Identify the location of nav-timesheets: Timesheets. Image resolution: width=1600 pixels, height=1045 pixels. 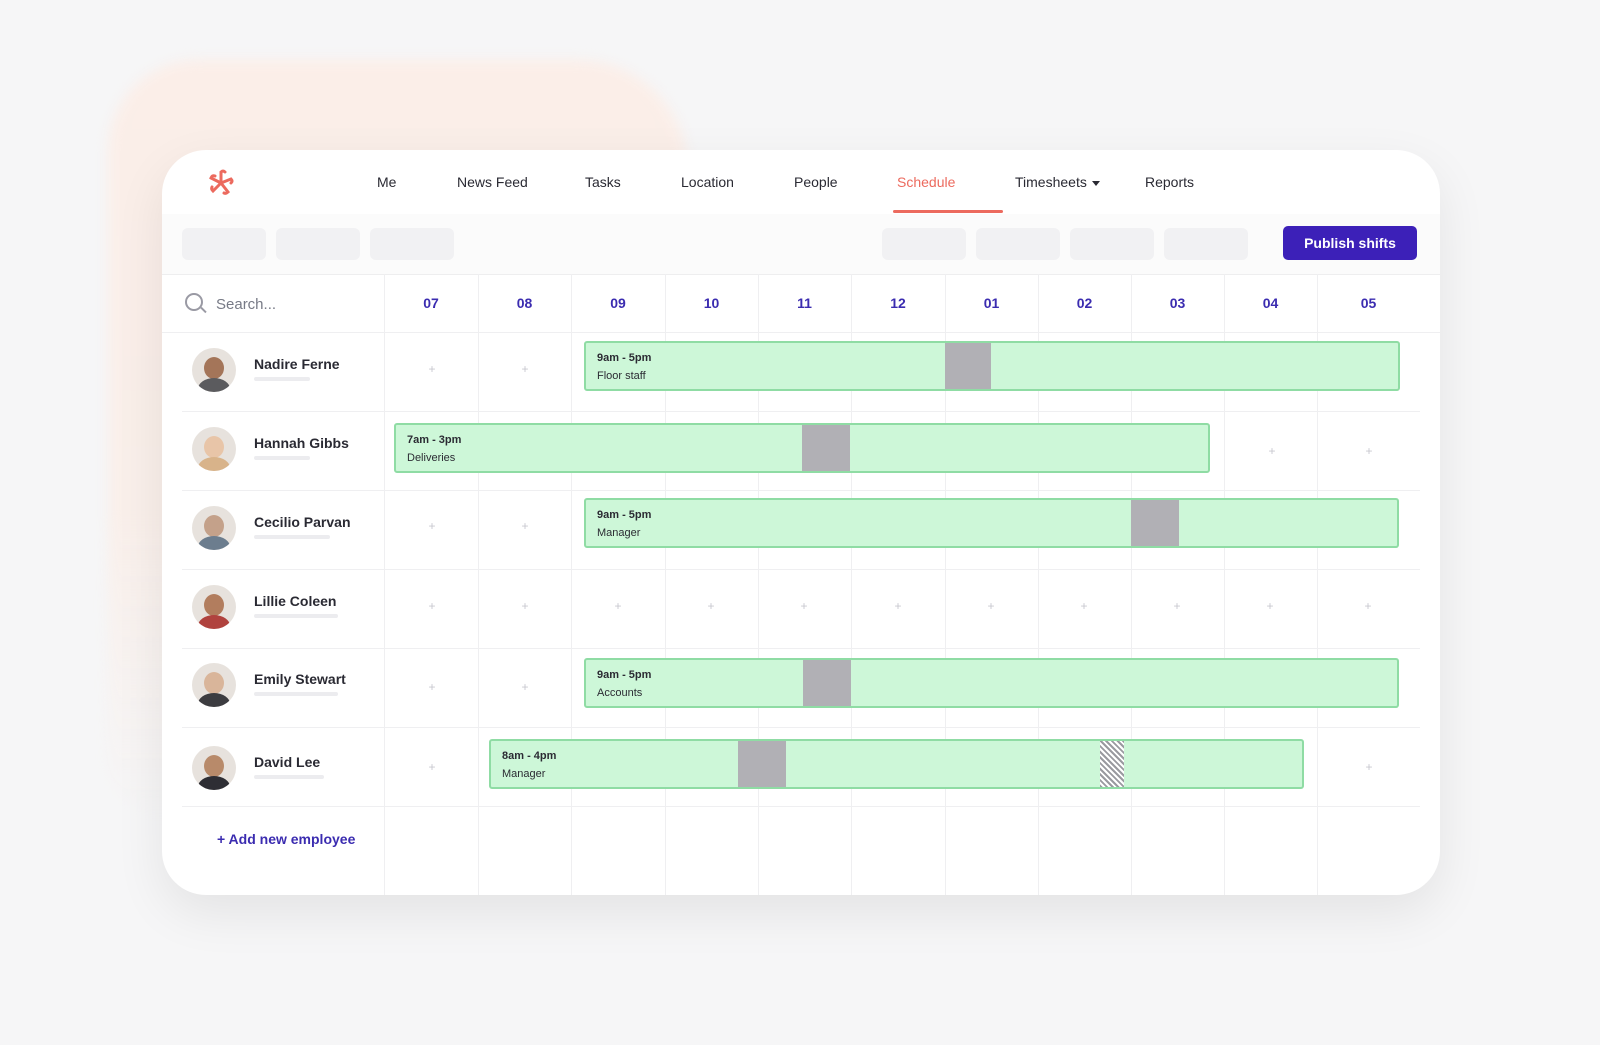
(1057, 182).